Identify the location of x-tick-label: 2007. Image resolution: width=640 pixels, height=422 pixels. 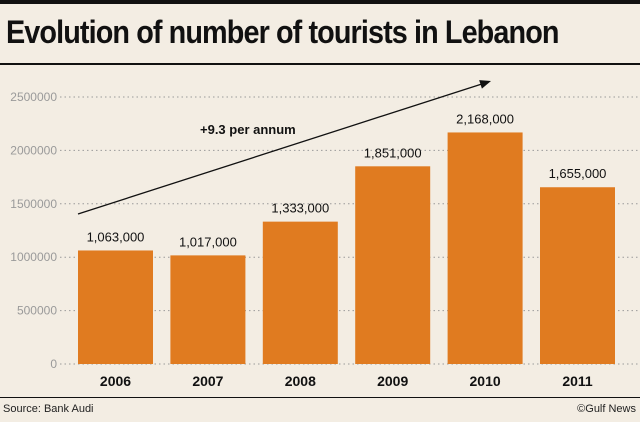
(207, 381).